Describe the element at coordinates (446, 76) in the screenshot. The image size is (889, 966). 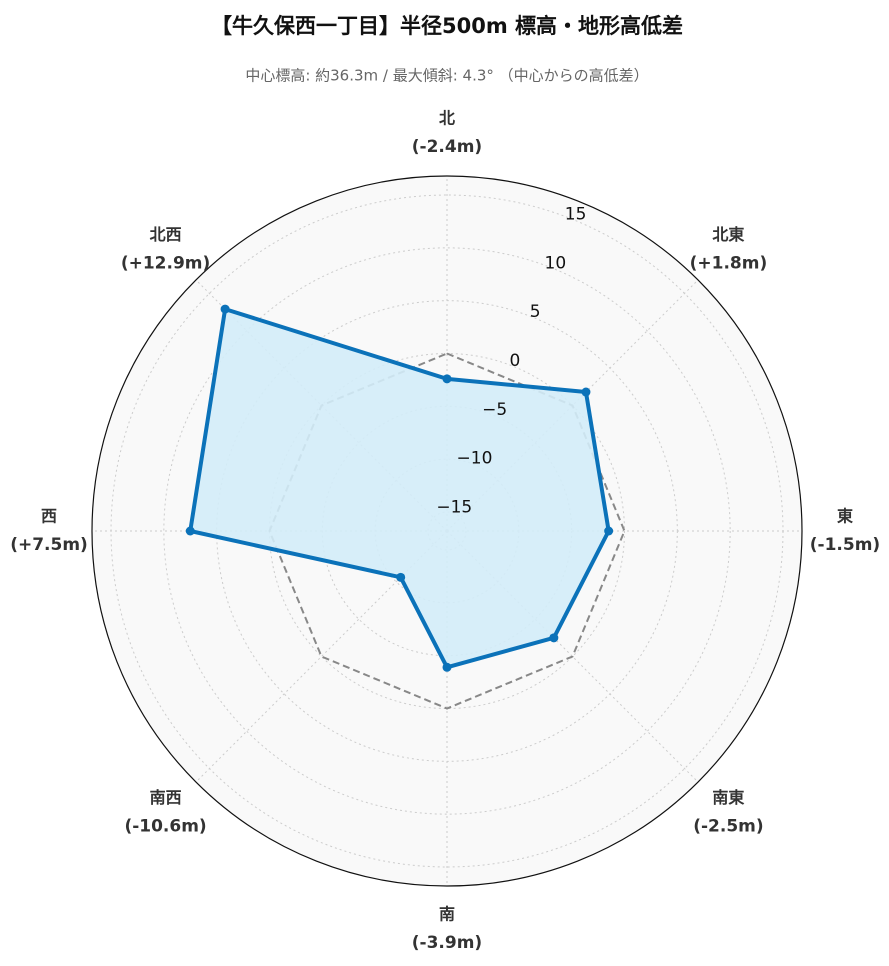
I see `chart-subtitle: 中心標高: 約36.3m / 最大傾斜: 4.3° （中心からの高低差）` at that location.